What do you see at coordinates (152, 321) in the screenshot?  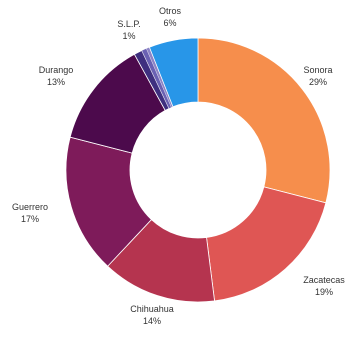 I see `value-label-chihuahua: 14%` at bounding box center [152, 321].